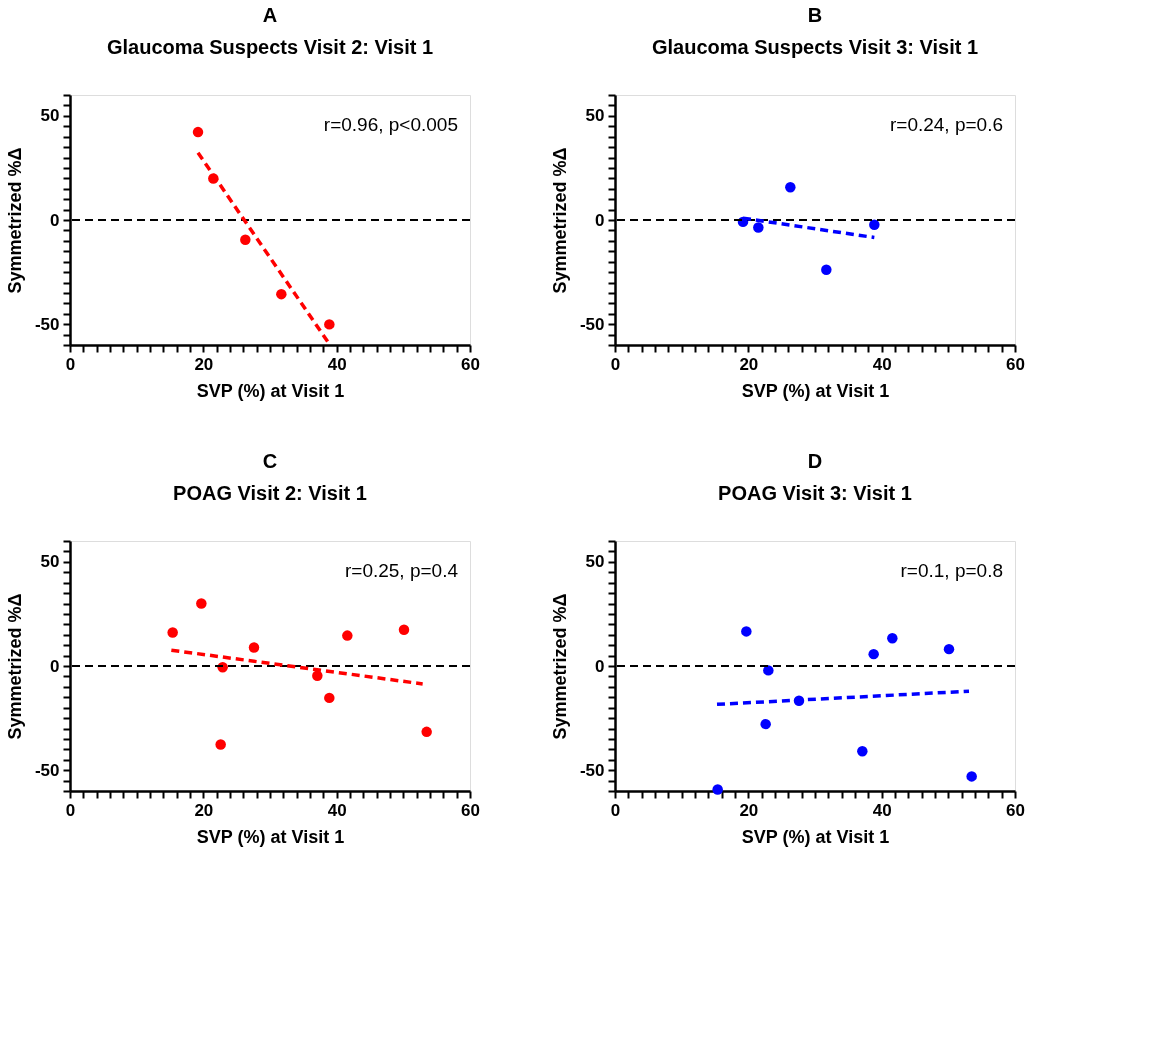 This screenshot has height=1050, width=1152. I want to click on chart-title: D, so click(815, 461).